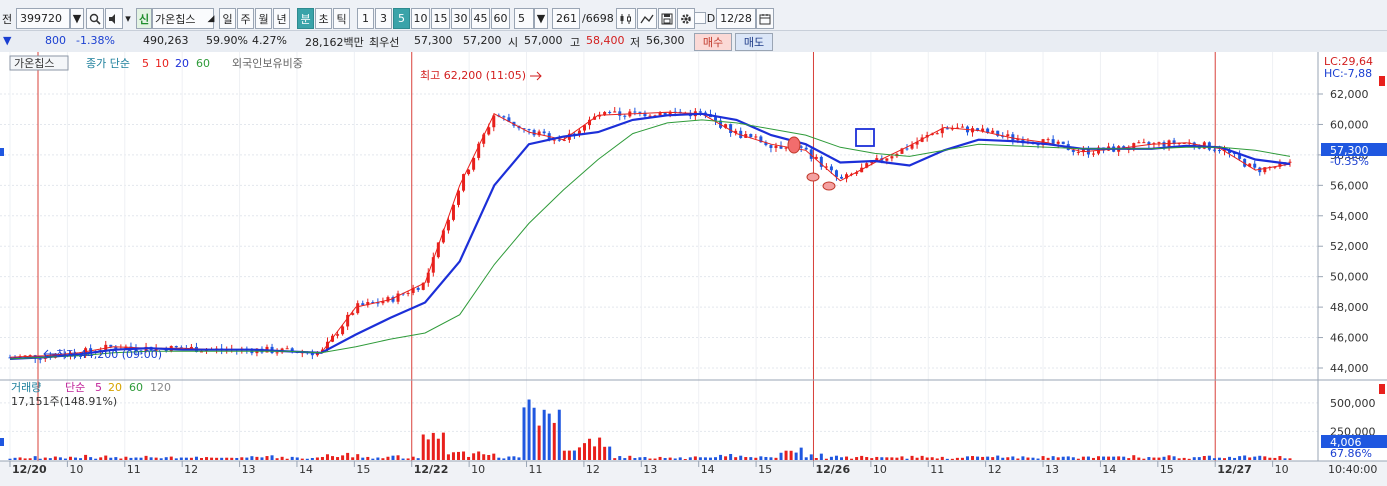  Describe the element at coordinates (183, 18) in the screenshot. I see `stock-name-field: 가온칩스` at that location.